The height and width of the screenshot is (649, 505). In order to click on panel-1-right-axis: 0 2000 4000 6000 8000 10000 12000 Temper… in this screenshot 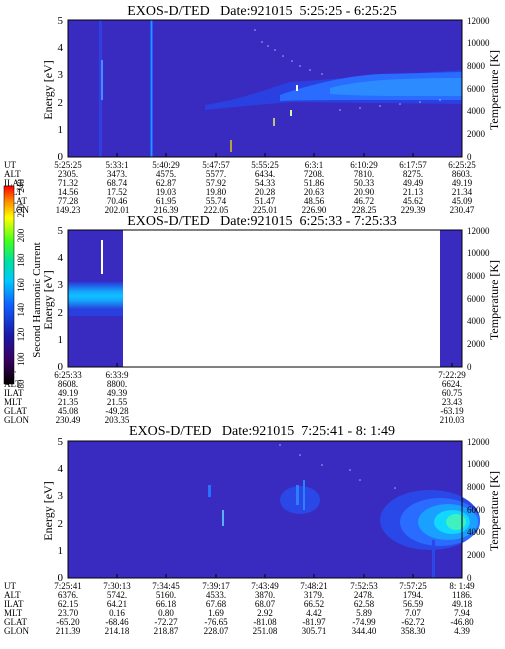, I will do `click(484, 89)`.